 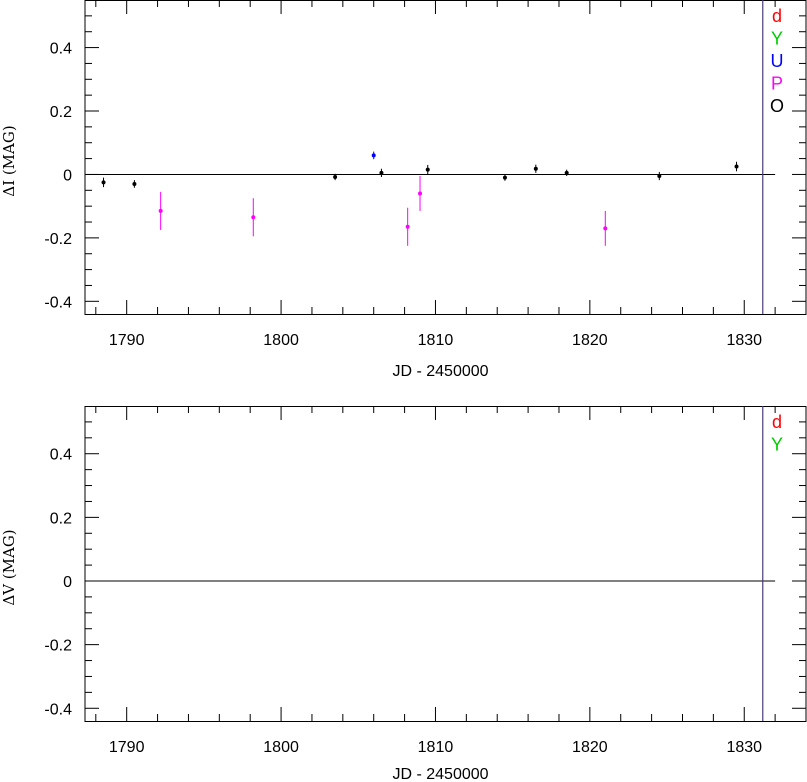 I want to click on legend-entry-o: O, so click(x=777, y=106).